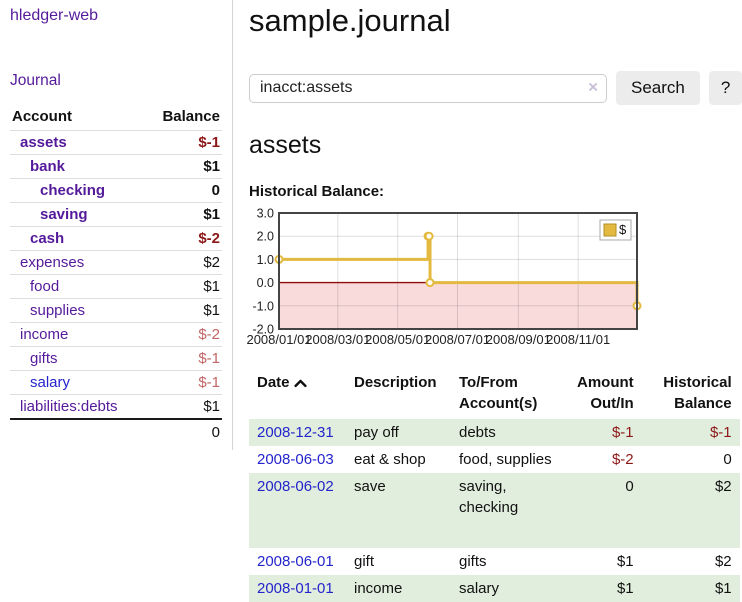  What do you see at coordinates (395, 382) in the screenshot?
I see `description-header: Description` at bounding box center [395, 382].